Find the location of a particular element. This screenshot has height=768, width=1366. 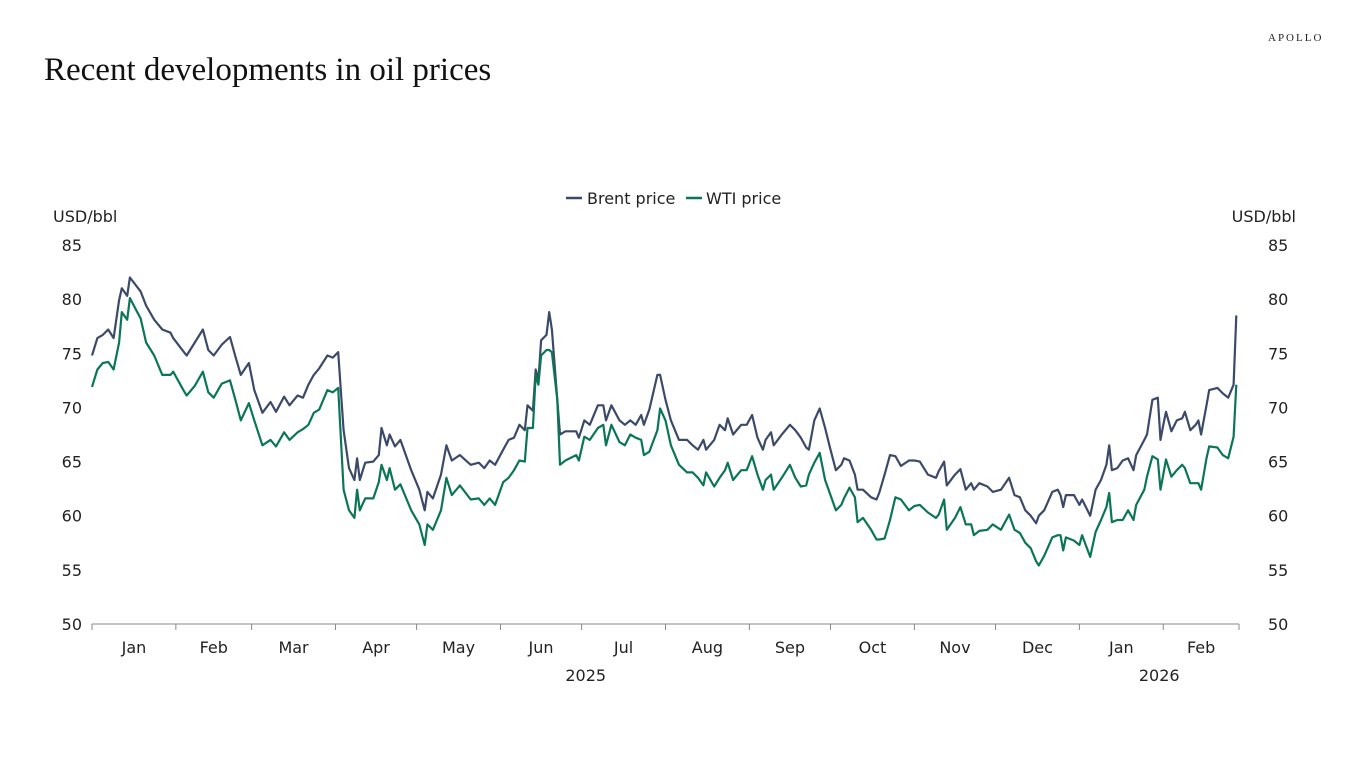

y-tick-label-left: 80 is located at coordinates (72, 299).